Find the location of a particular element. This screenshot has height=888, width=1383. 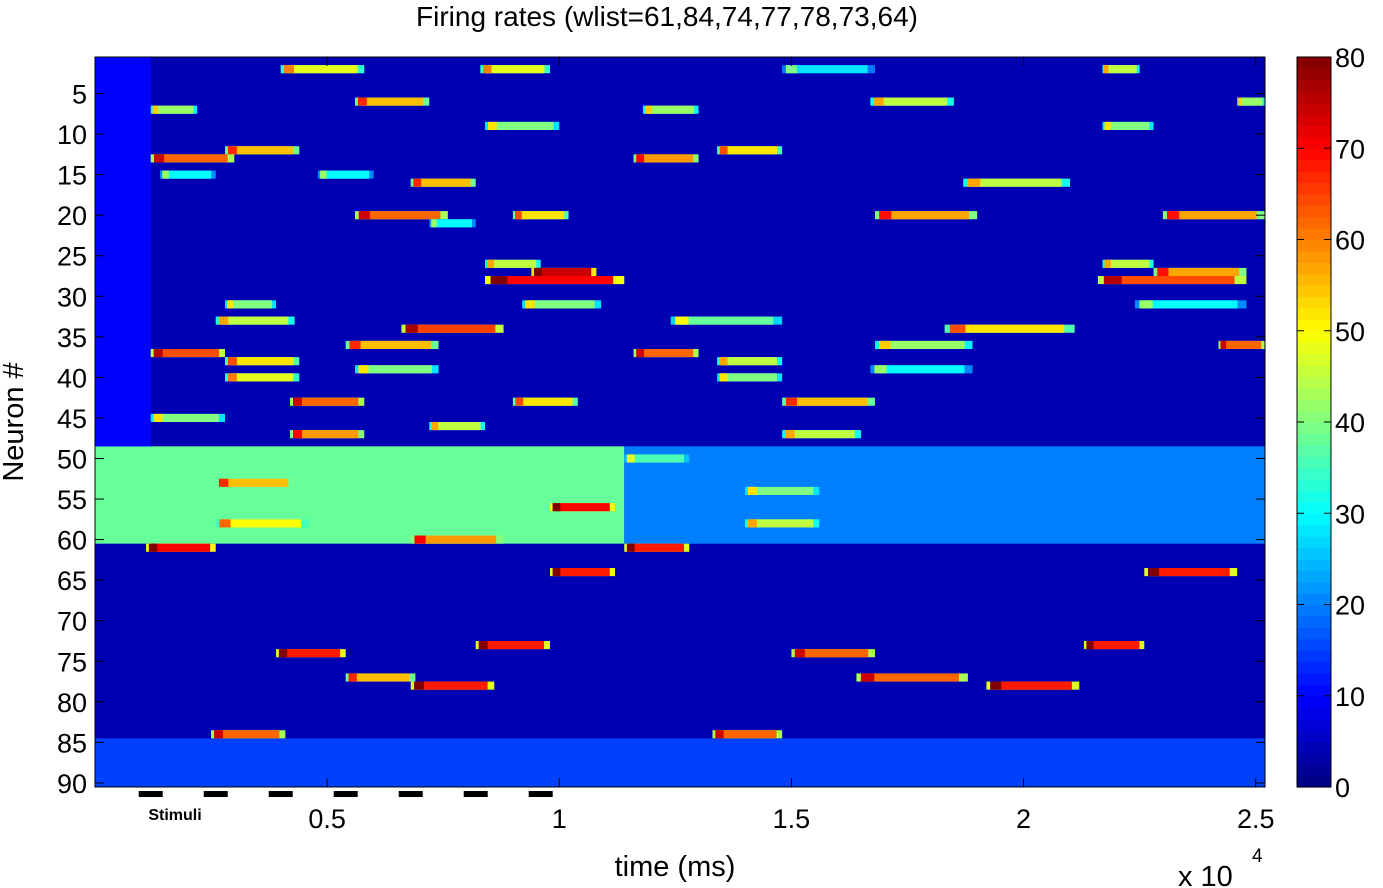

y-axis-label: Neuron # is located at coordinates (15, 421).